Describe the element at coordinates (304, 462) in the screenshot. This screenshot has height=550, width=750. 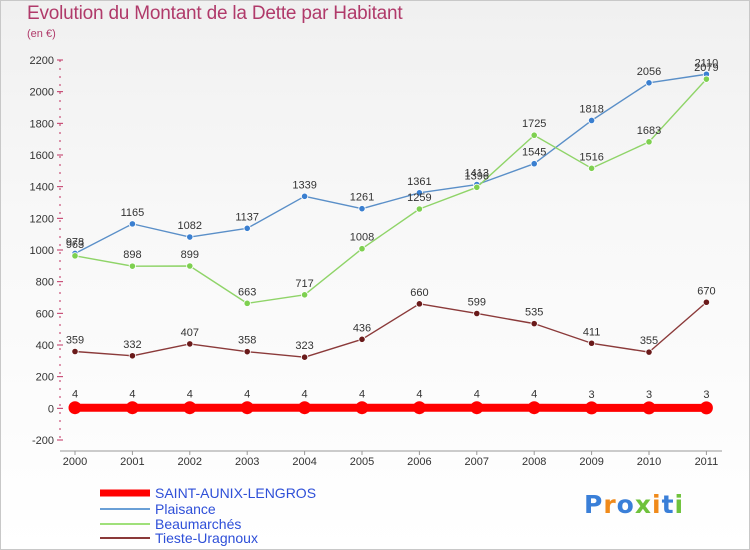
I see `x-tick-label: 2004` at that location.